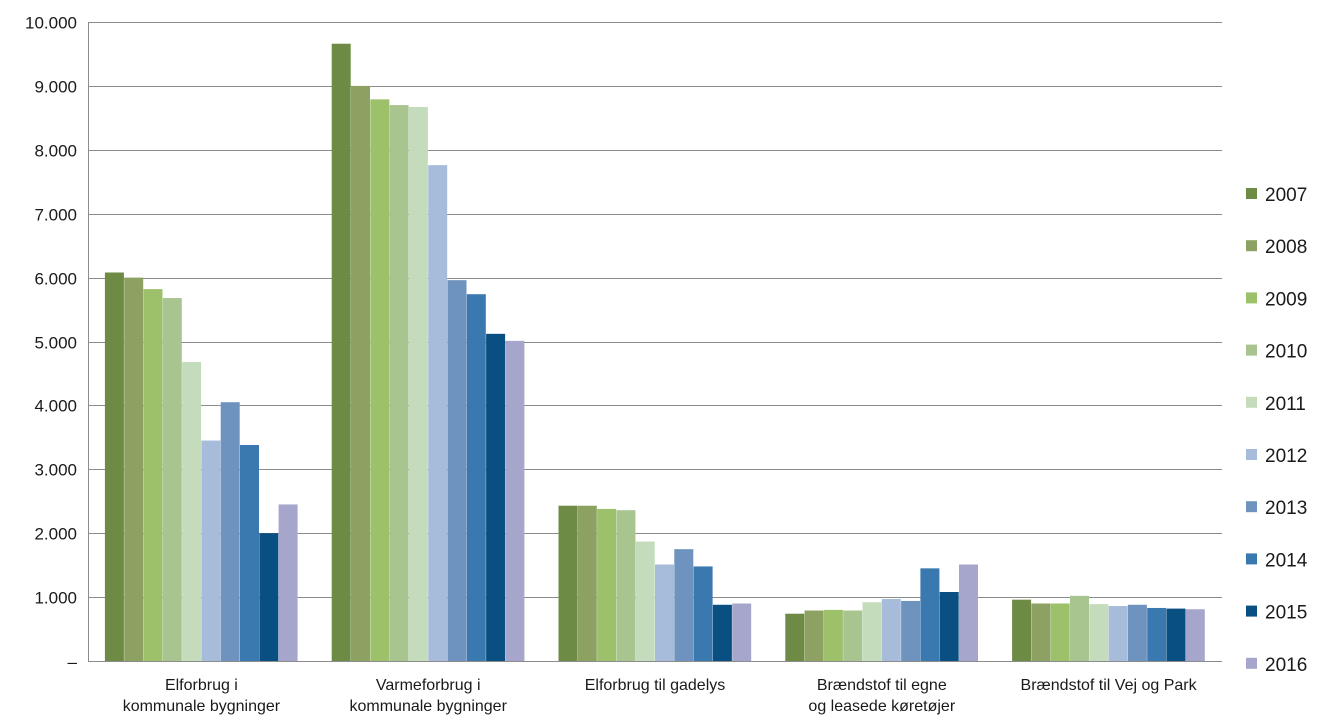 This screenshot has width=1322, height=728. What do you see at coordinates (496, 497) in the screenshot?
I see `bar-2015-cat1` at bounding box center [496, 497].